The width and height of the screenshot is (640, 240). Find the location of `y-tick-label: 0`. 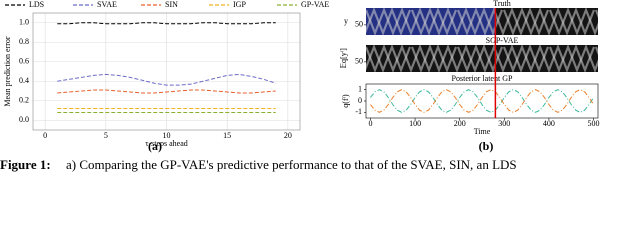

y-tick-label: 0 is located at coordinates (360, 100).